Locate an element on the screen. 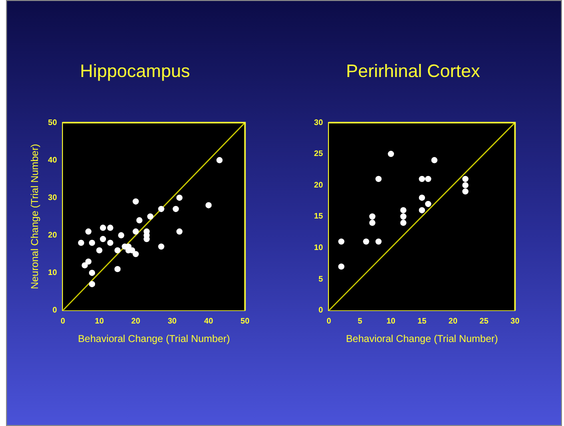  y-tick-label: 50 is located at coordinates (53, 122).